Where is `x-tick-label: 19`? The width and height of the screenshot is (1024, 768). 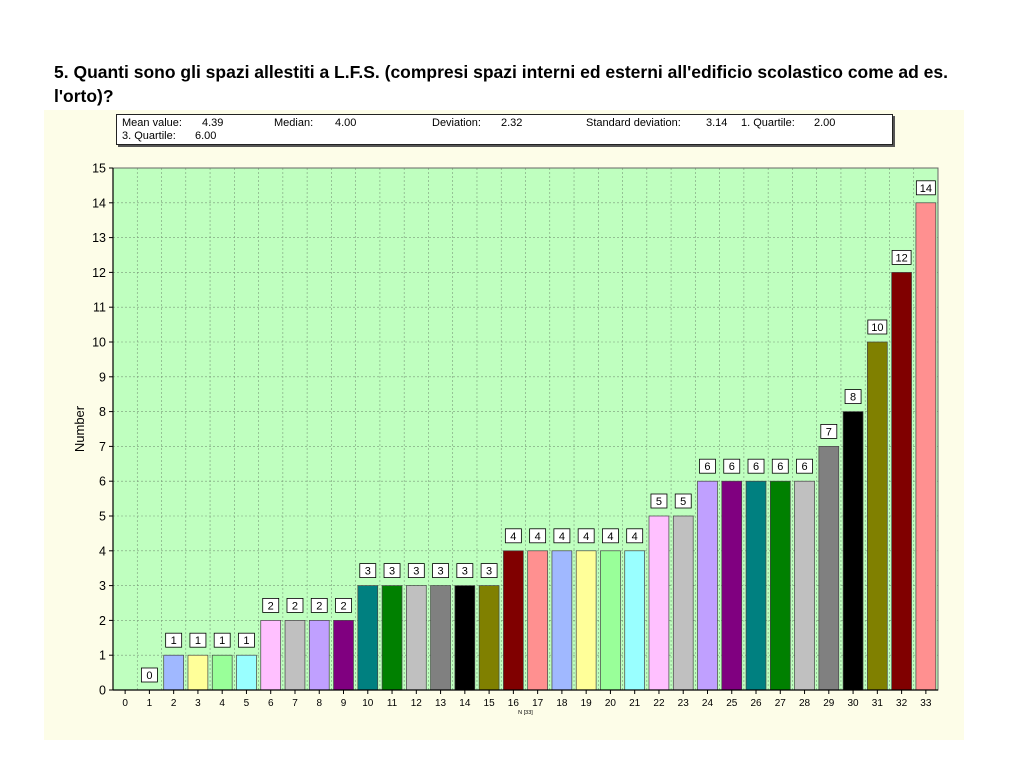
x-tick-label: 19 is located at coordinates (587, 703).